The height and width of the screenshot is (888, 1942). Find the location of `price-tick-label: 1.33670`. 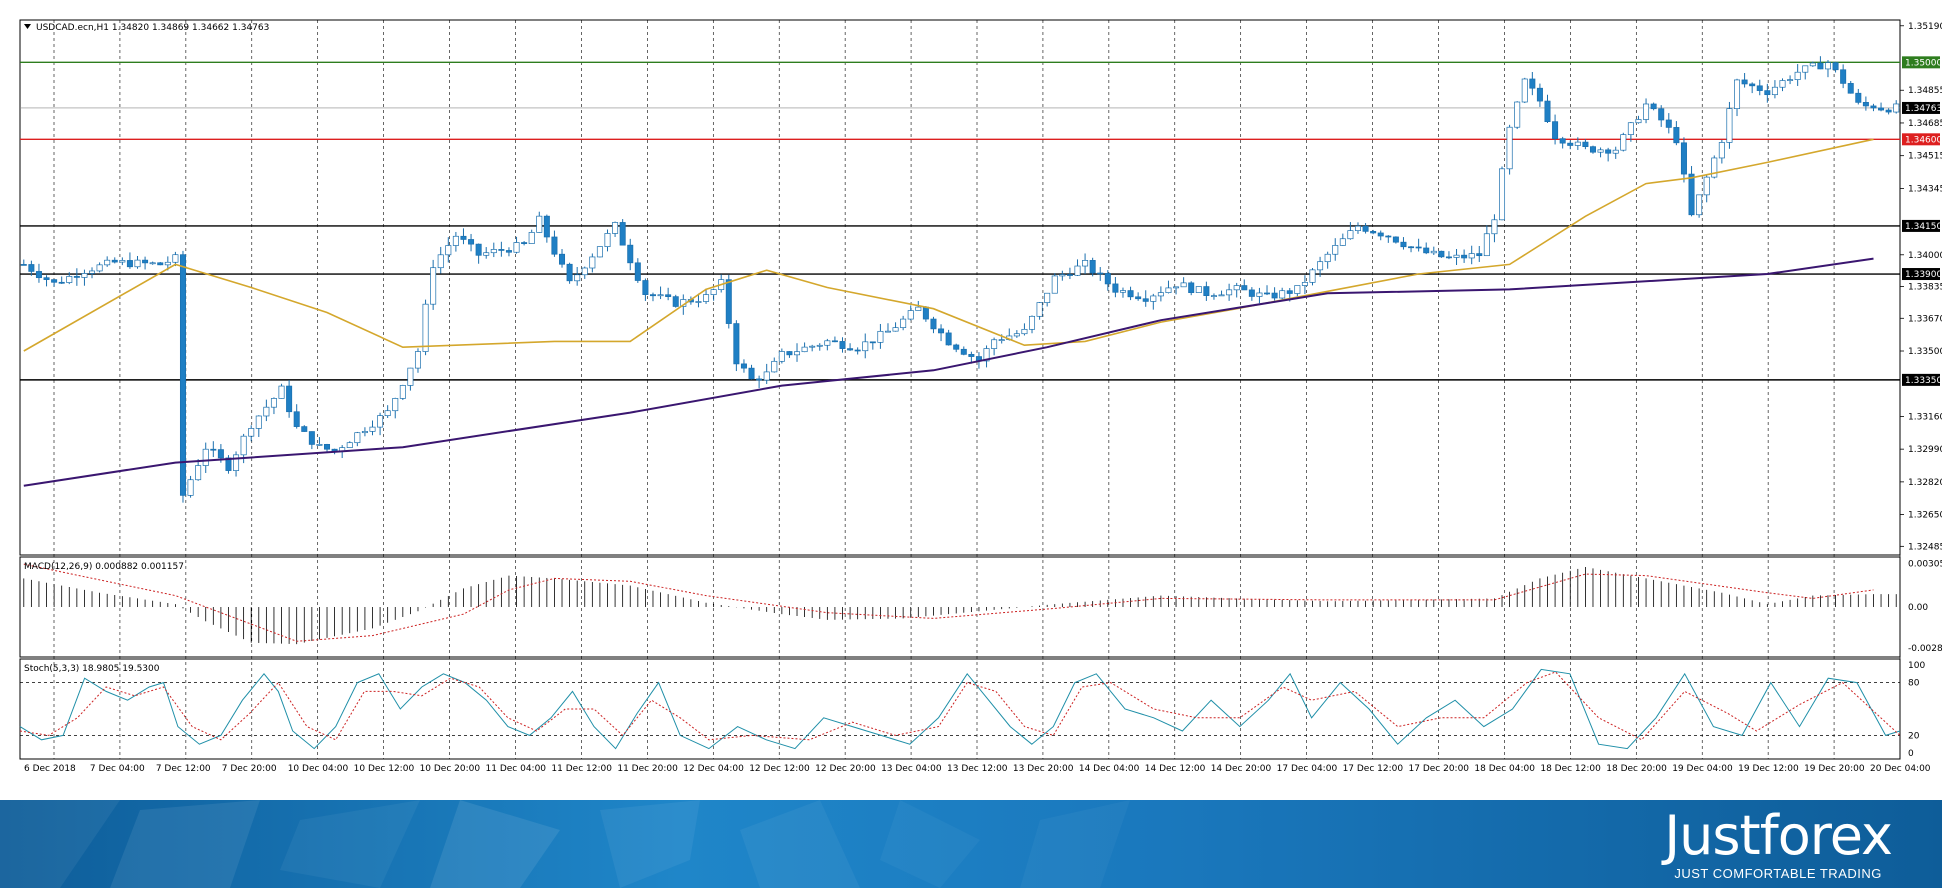

price-tick-label: 1.33670 is located at coordinates (1925, 319).